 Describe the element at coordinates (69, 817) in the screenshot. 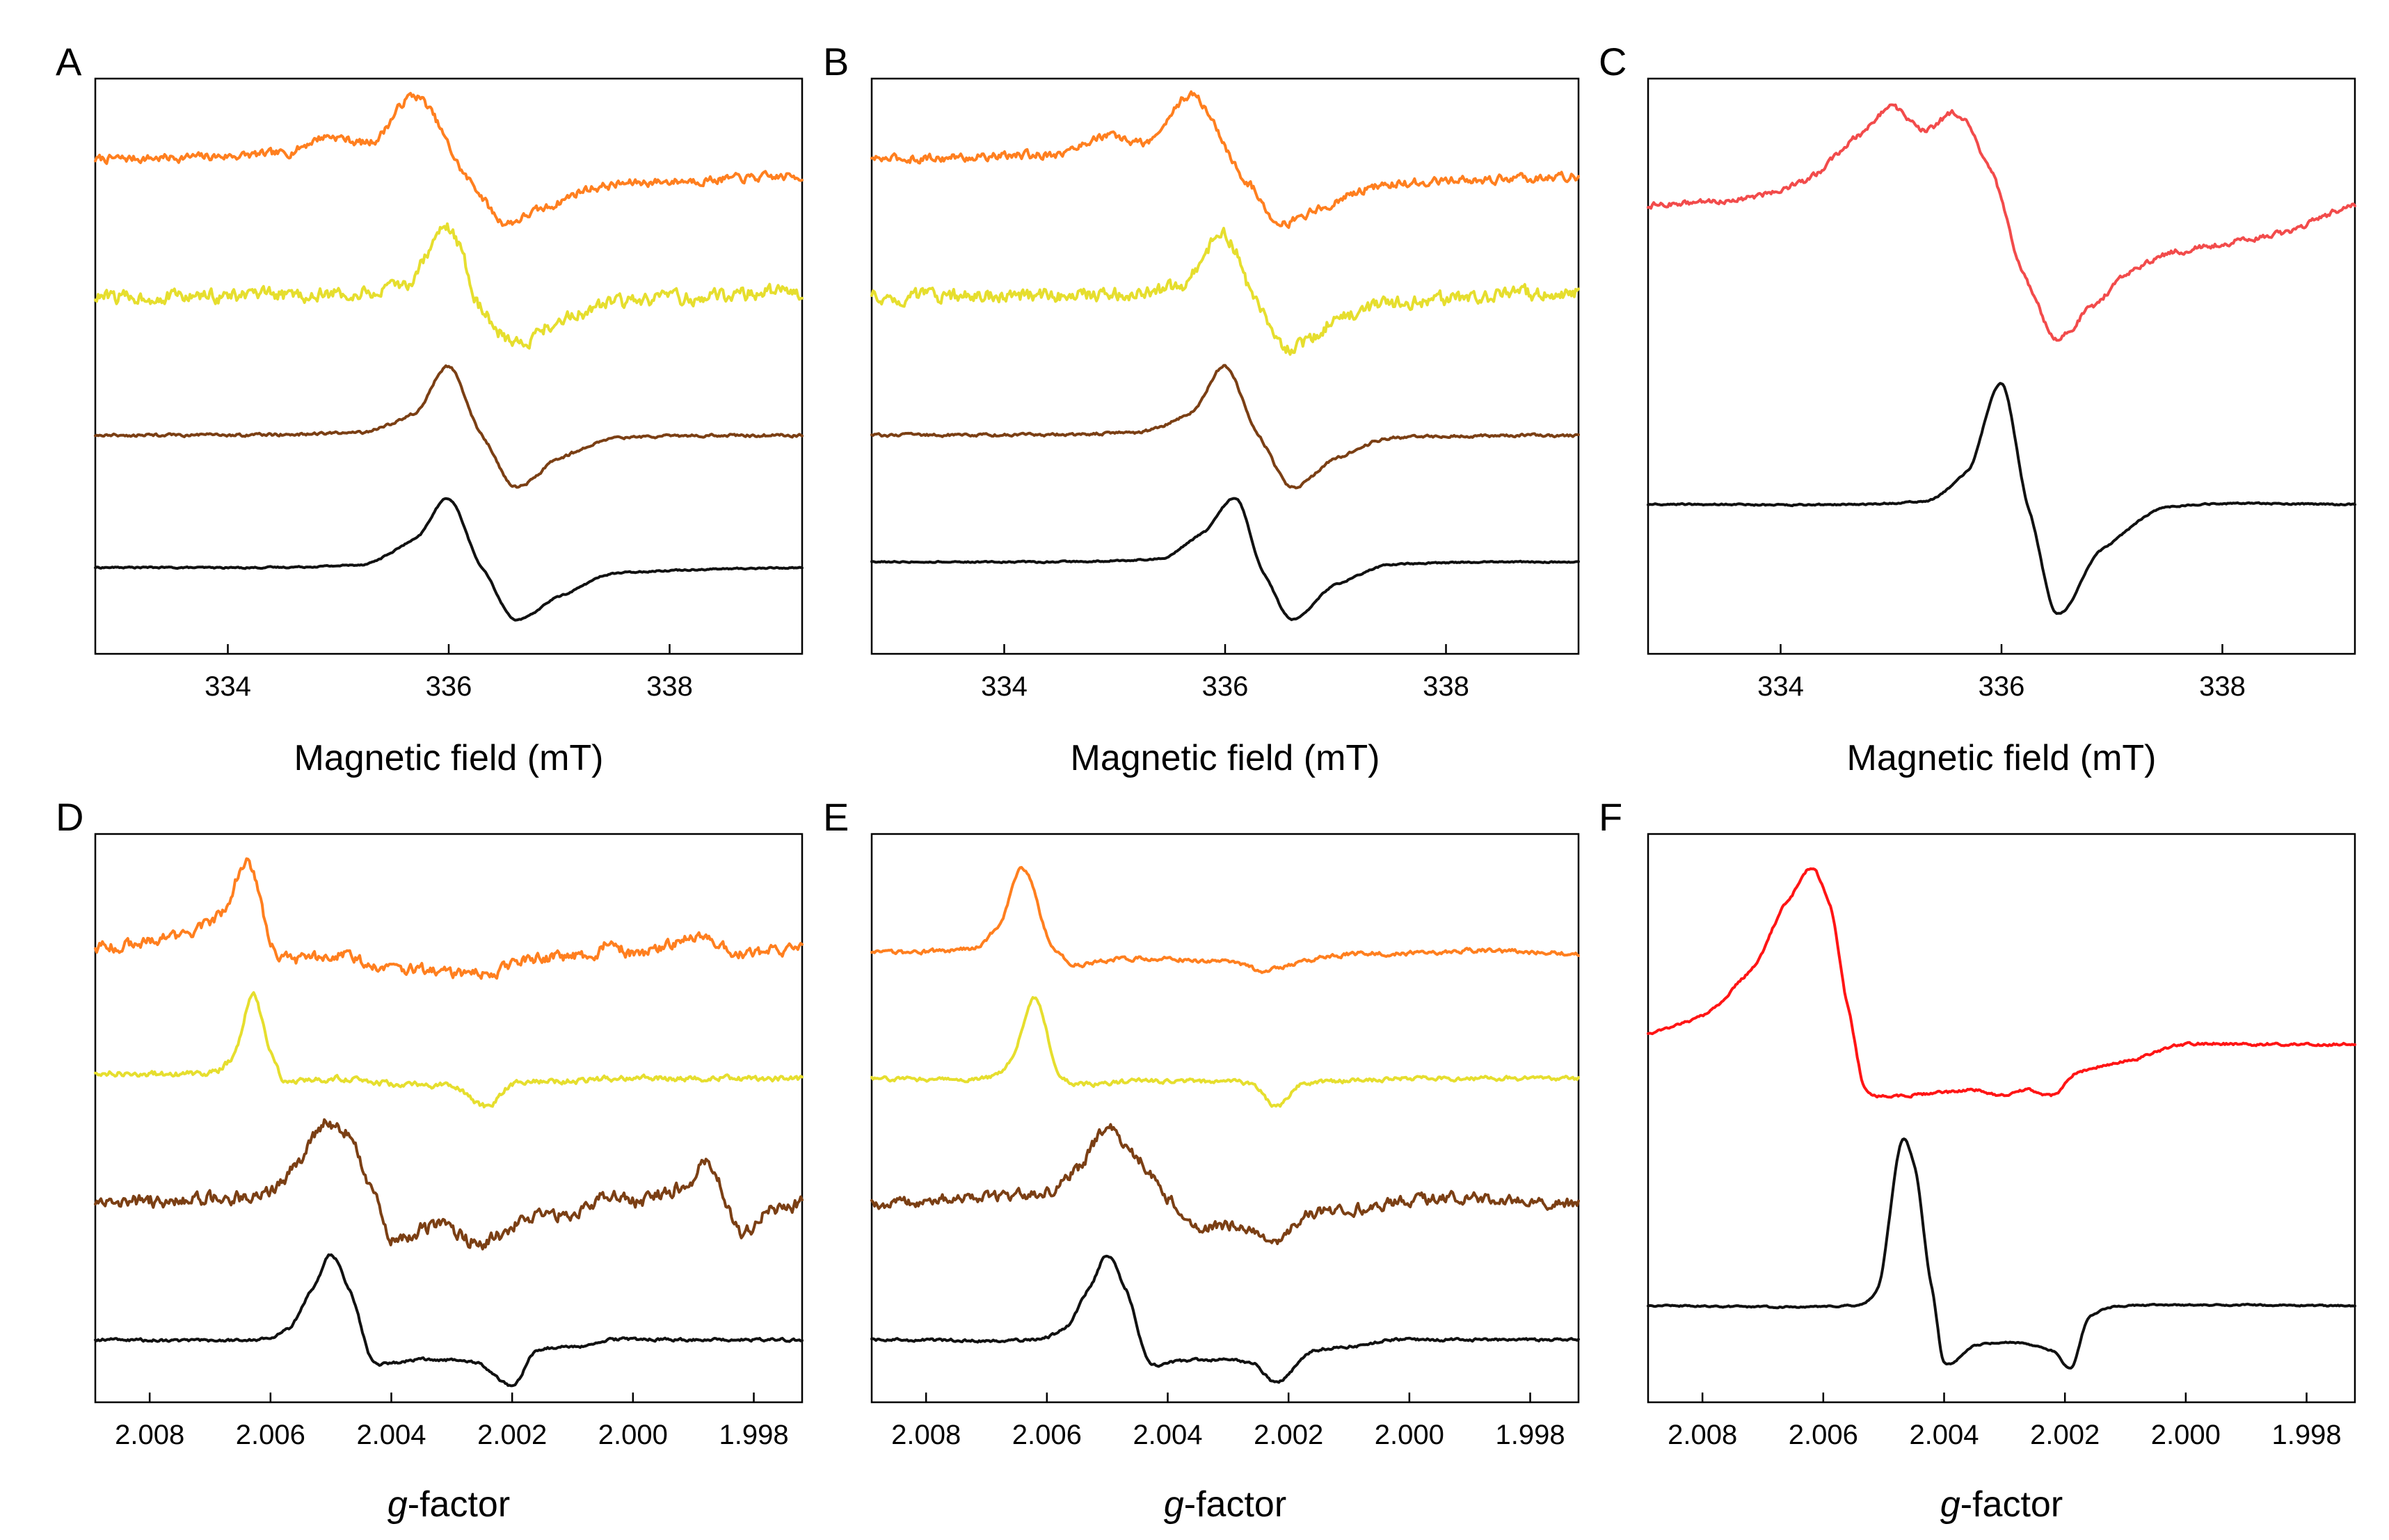

I see `panel-letter: D` at that location.